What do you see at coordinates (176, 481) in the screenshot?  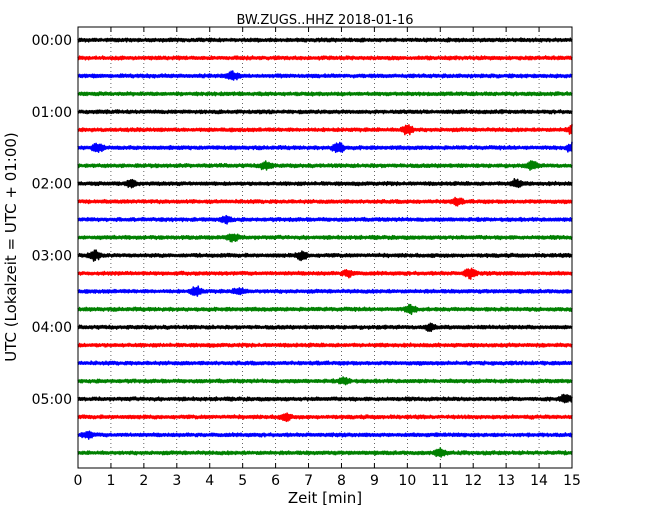 I see `x-tick-label-3: 3` at bounding box center [176, 481].